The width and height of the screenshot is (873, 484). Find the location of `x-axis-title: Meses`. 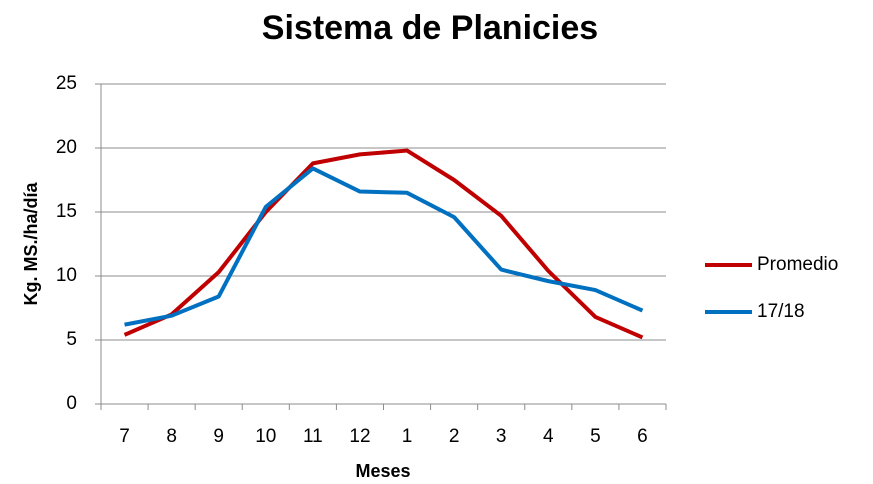

x-axis-title: Meses is located at coordinates (382, 471).